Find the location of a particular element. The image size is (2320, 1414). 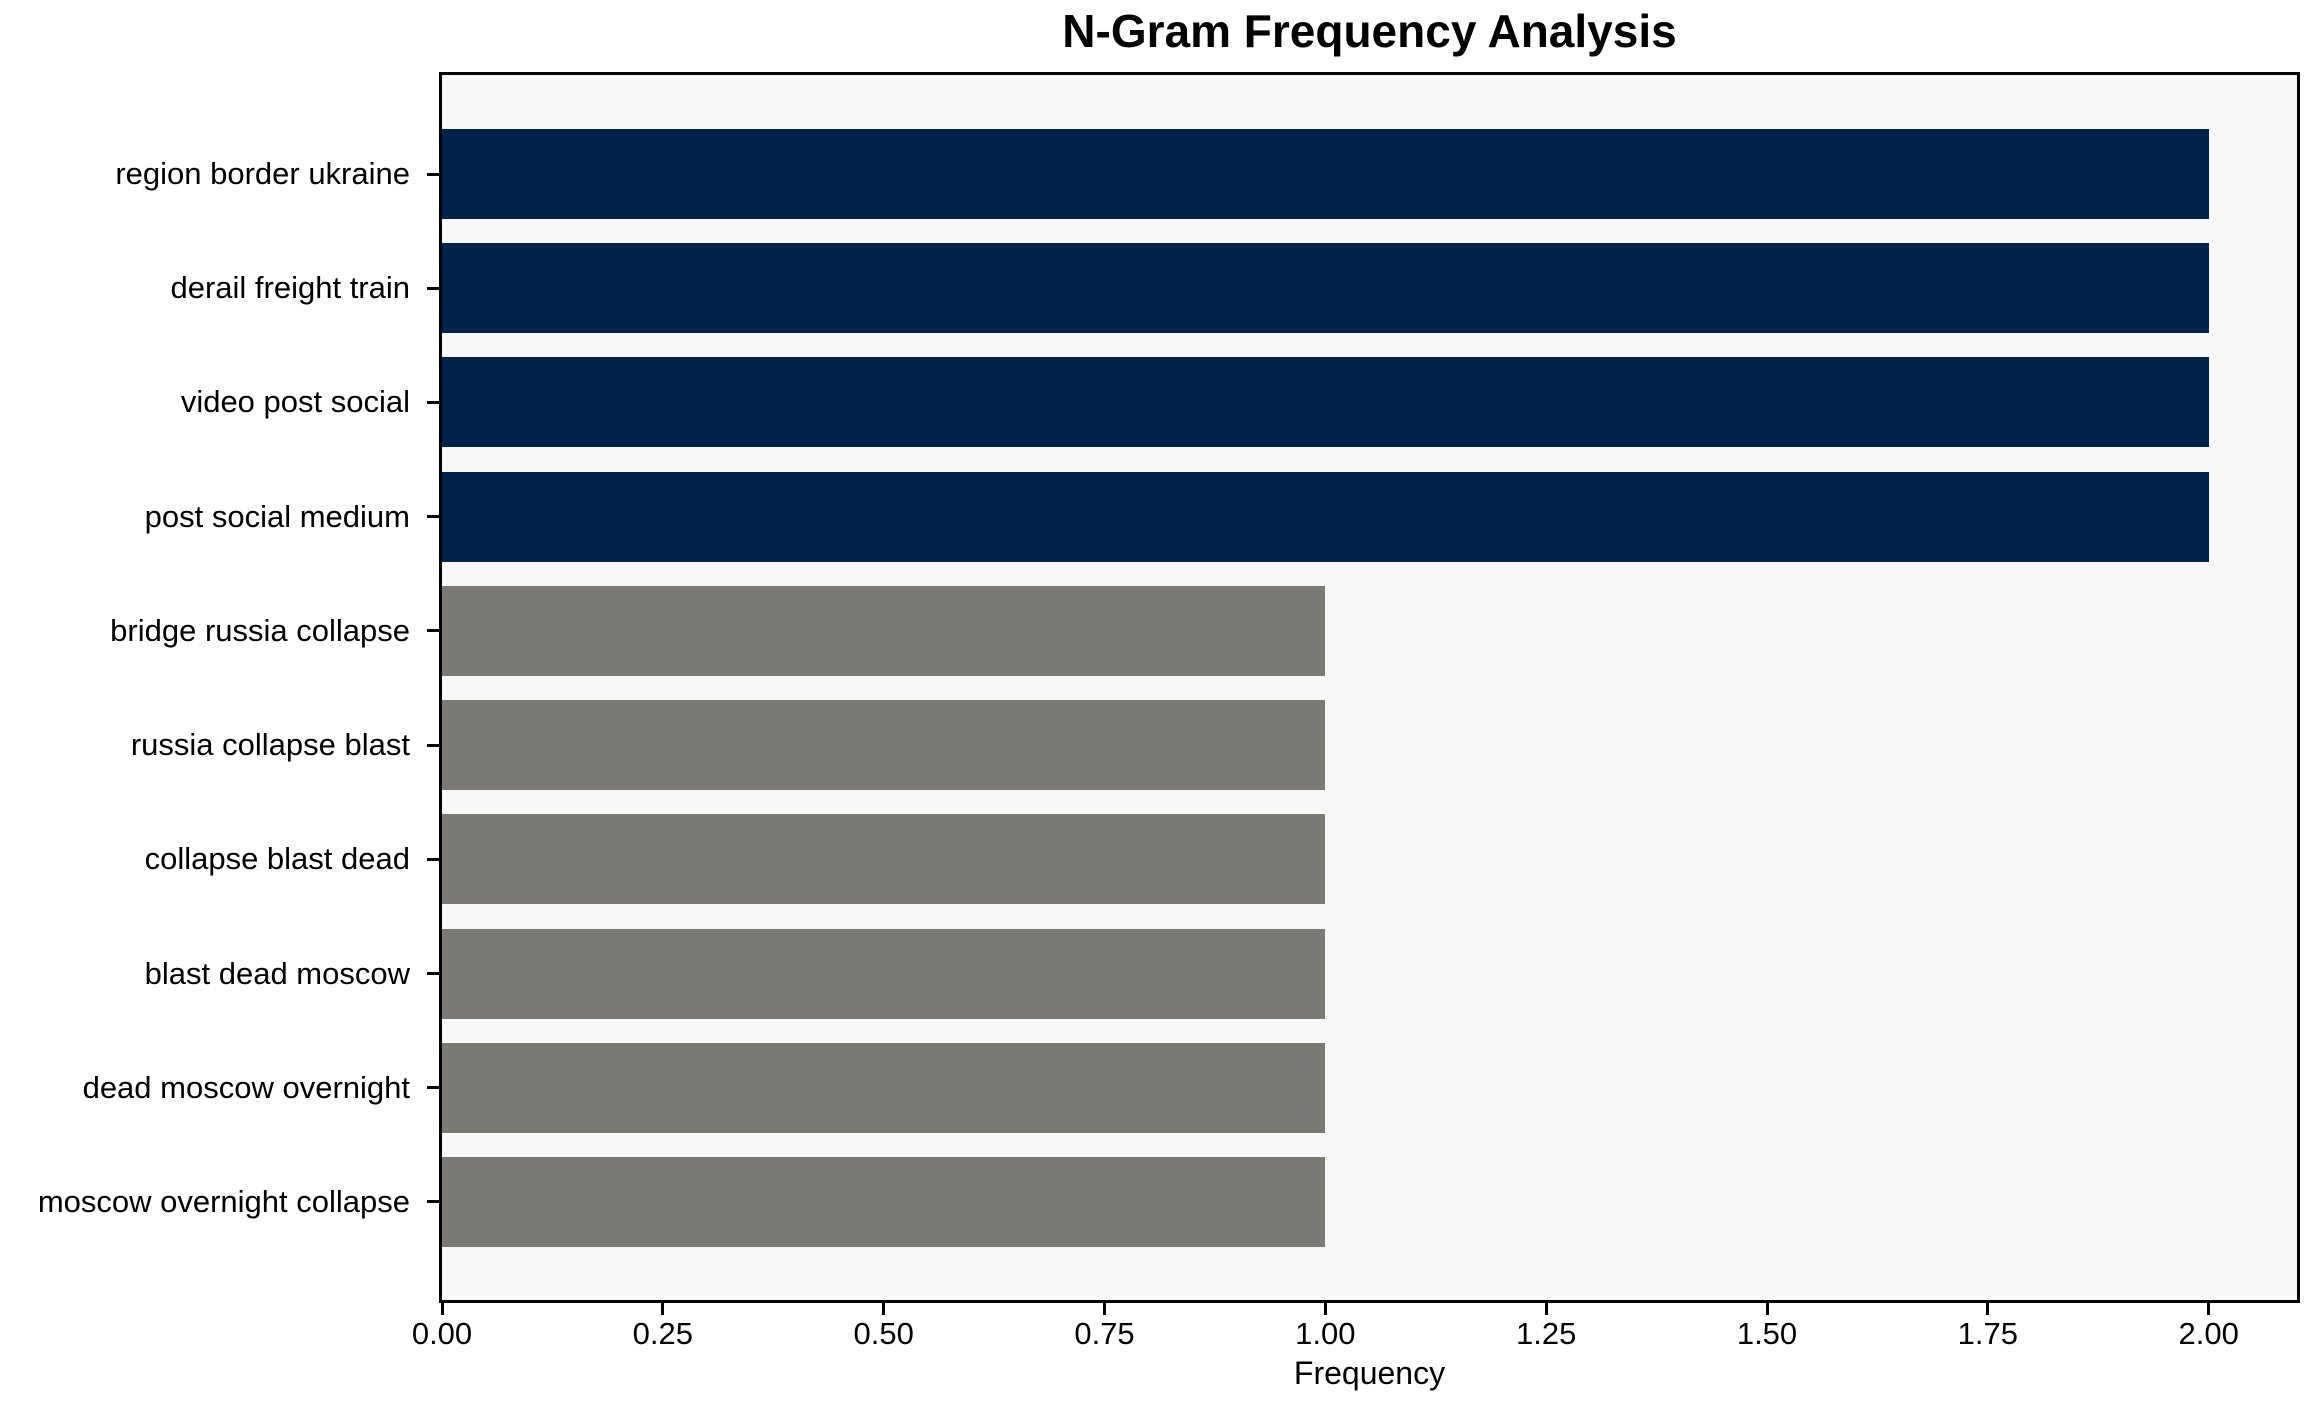

y-tick-label-moscow-overnight-collapse: moscow overnight collapse is located at coordinates (223, 1201).